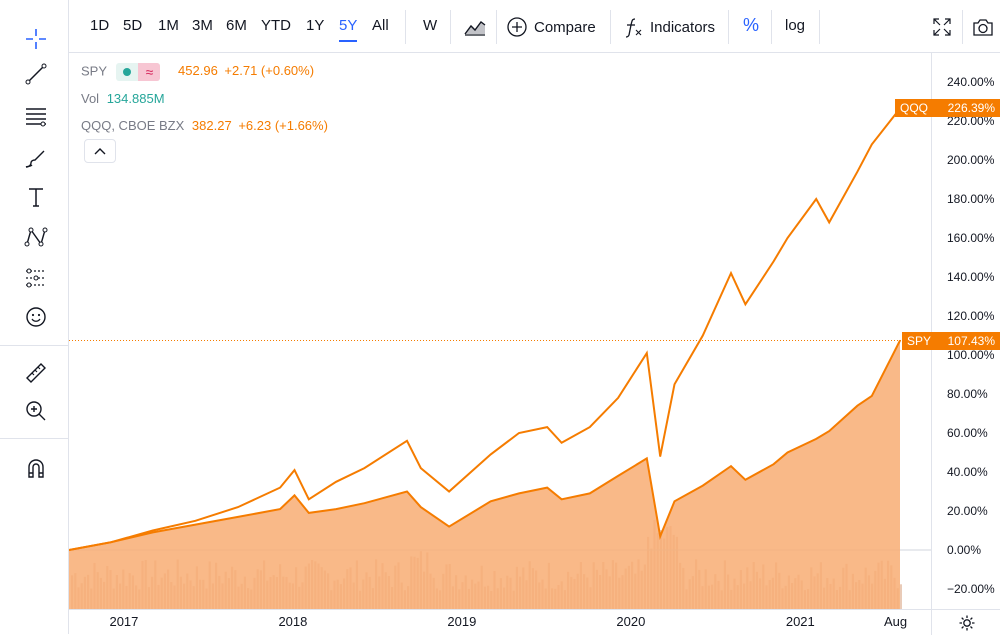 This screenshot has width=1000, height=635. I want to click on screenshot-button, so click(985, 27).